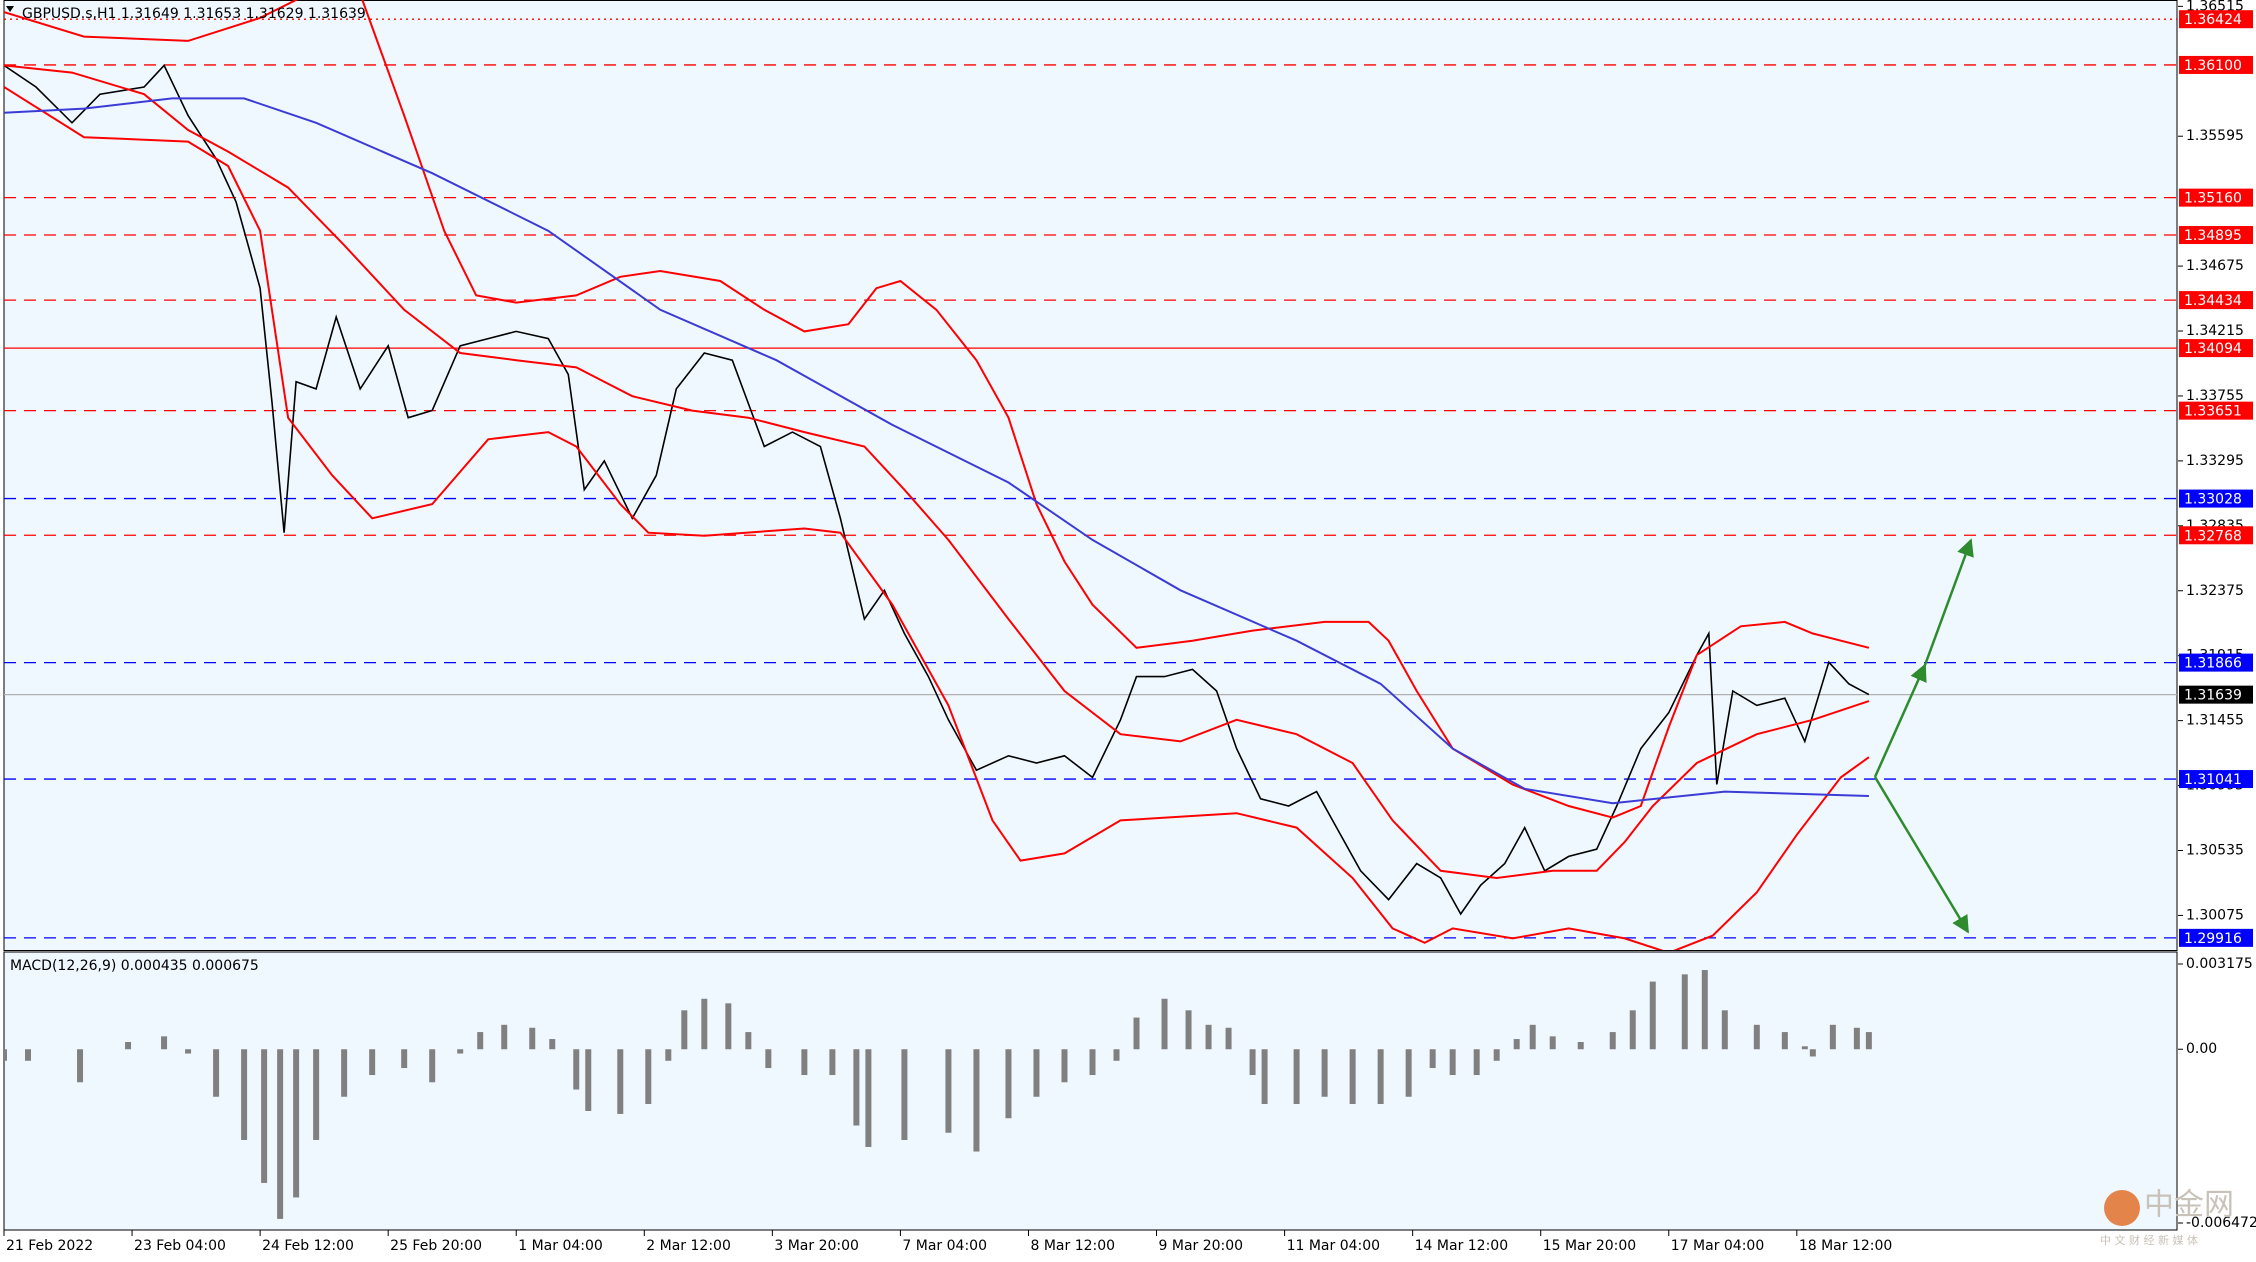 The height and width of the screenshot is (1262, 2256). What do you see at coordinates (1201, 1246) in the screenshot?
I see `x-tick-label: 9 Mar 20:00` at bounding box center [1201, 1246].